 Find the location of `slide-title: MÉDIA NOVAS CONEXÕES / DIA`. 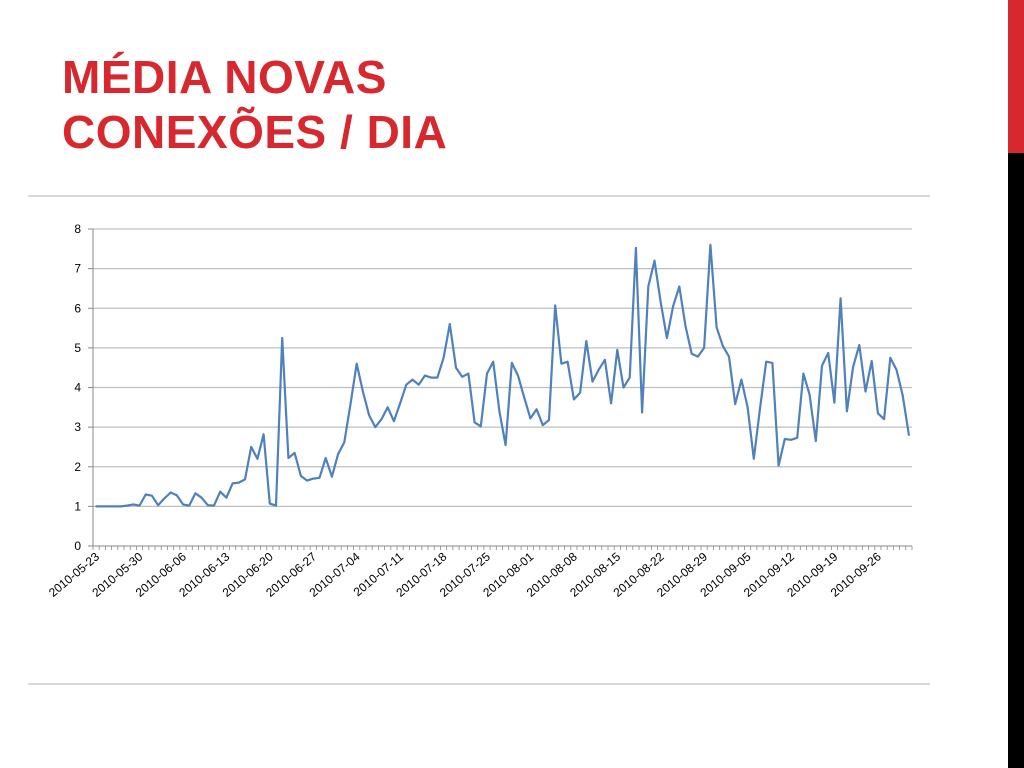

slide-title: MÉDIA NOVAS CONEXÕES / DIA is located at coordinates (254, 105).